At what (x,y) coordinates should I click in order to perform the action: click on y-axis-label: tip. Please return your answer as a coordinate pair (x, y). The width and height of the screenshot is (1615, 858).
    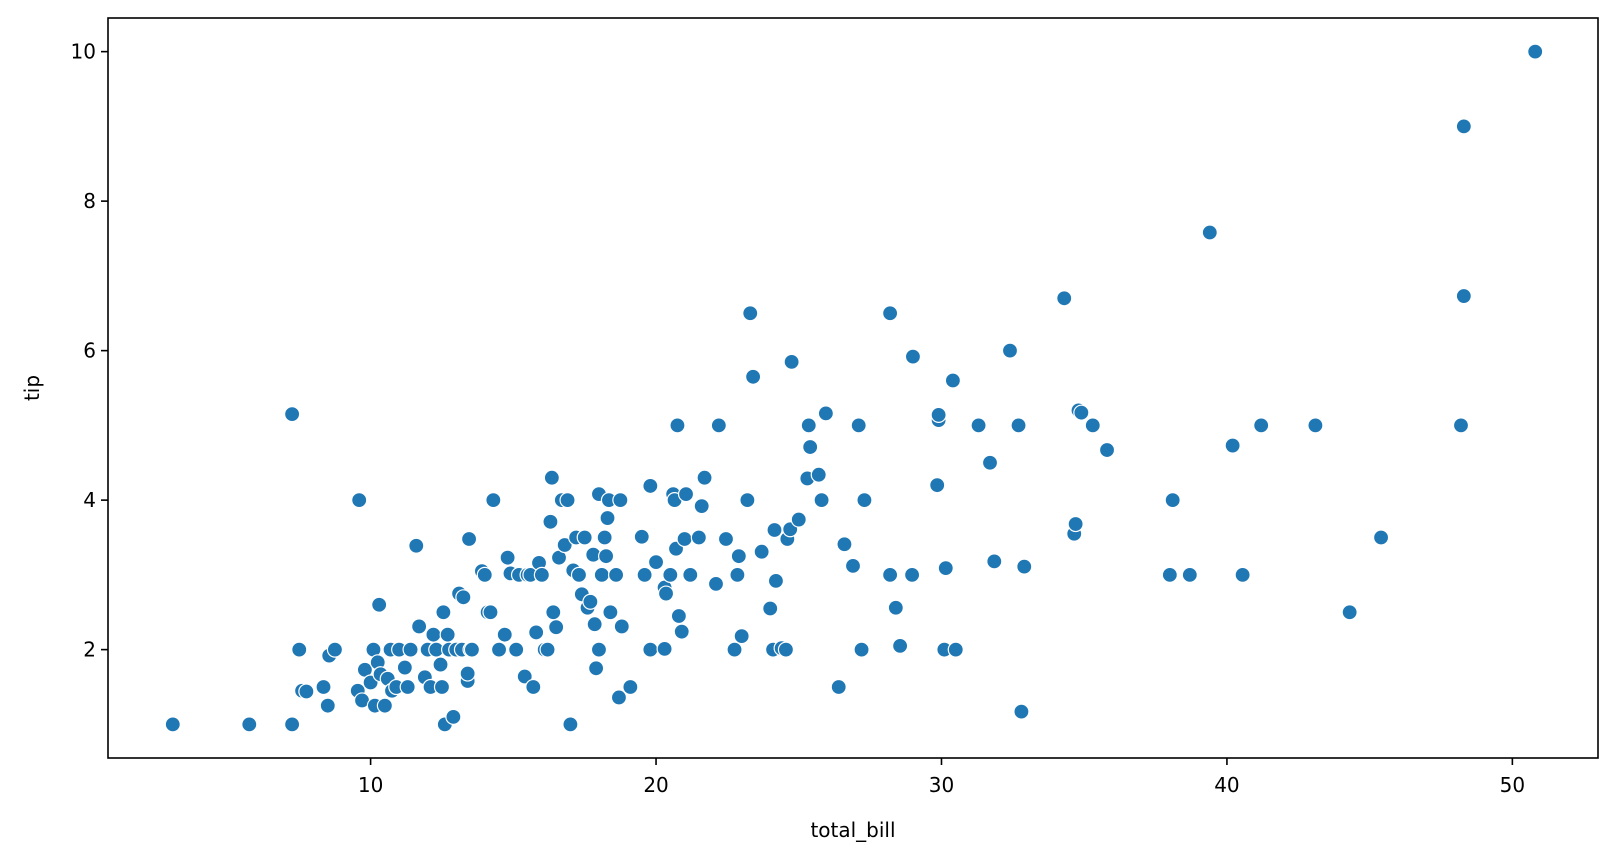
    Looking at the image, I should click on (32, 388).